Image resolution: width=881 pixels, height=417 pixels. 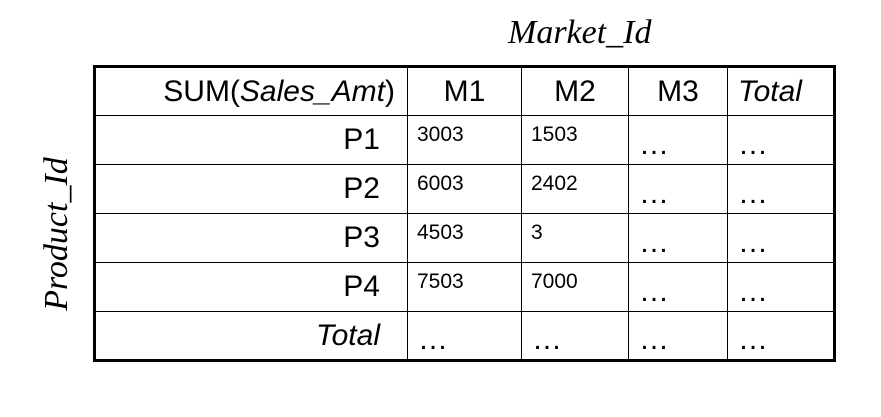 I want to click on row-label: P4, so click(x=251, y=287).